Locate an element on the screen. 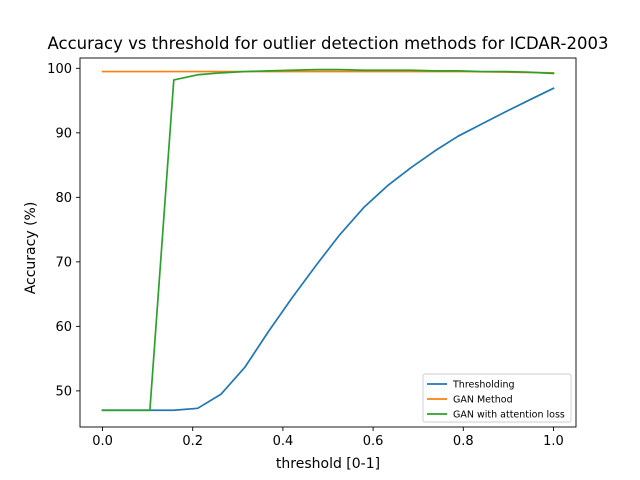 This screenshot has width=640, height=480. y-tick-label: 90 is located at coordinates (63, 133).